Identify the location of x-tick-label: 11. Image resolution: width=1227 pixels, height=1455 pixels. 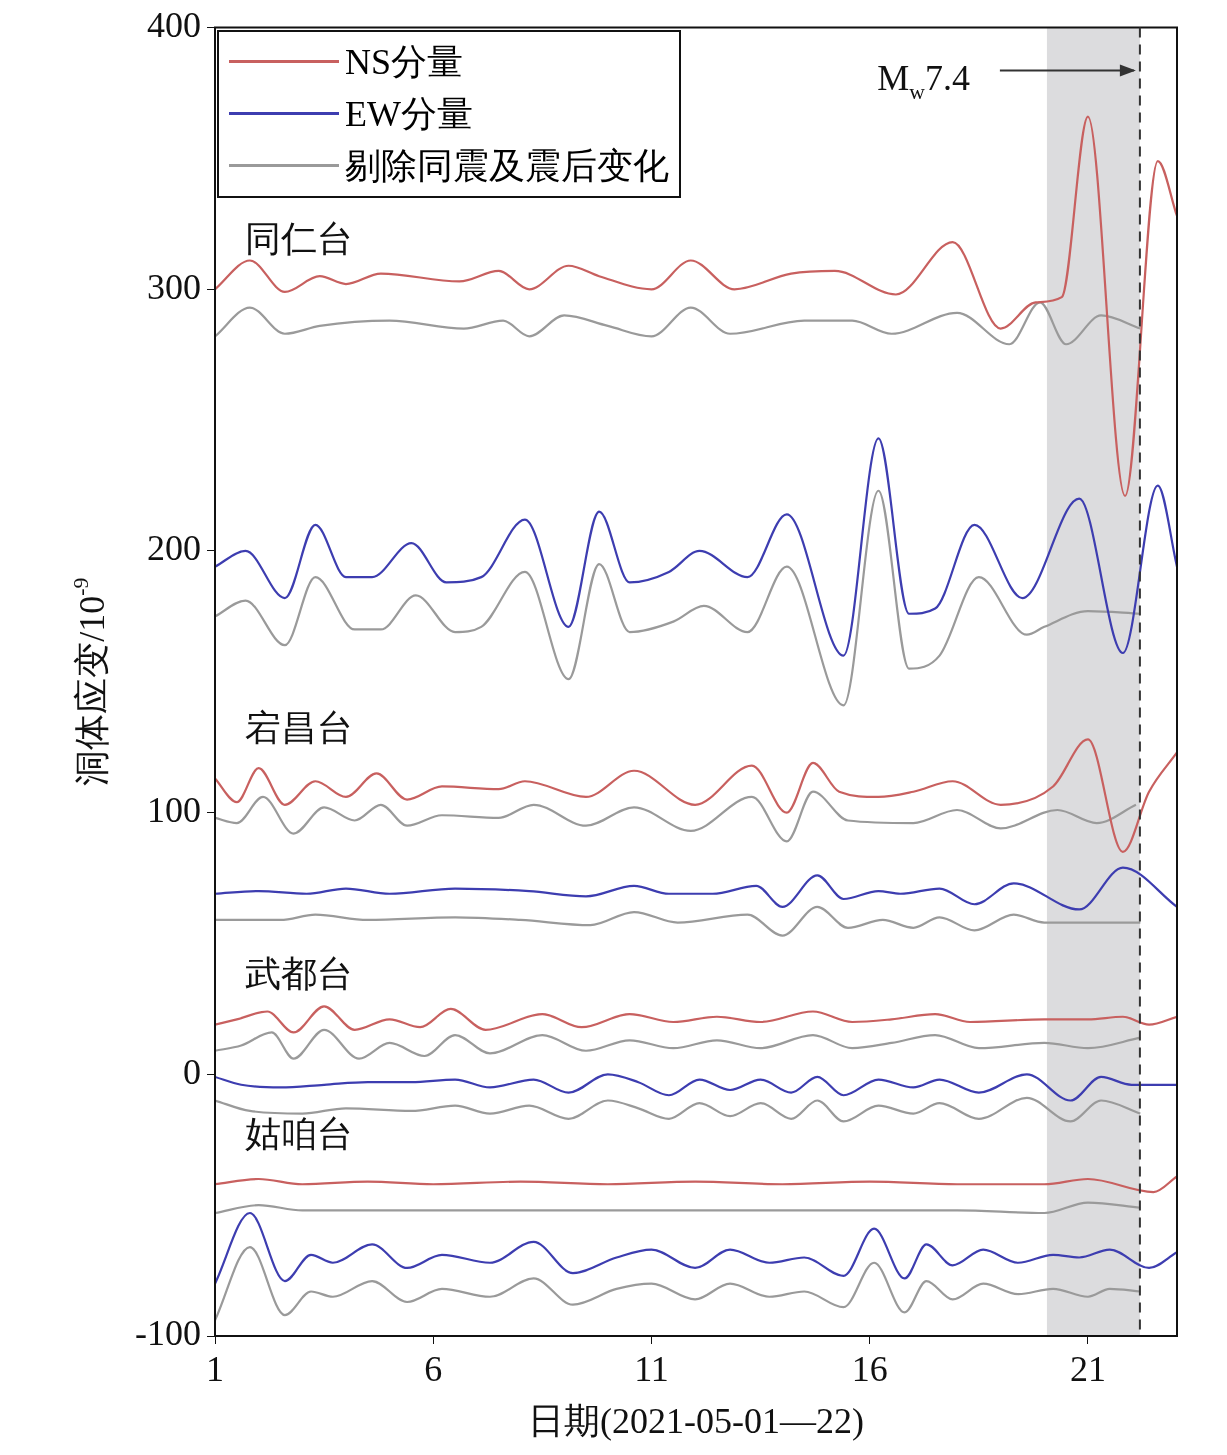
(651, 1369).